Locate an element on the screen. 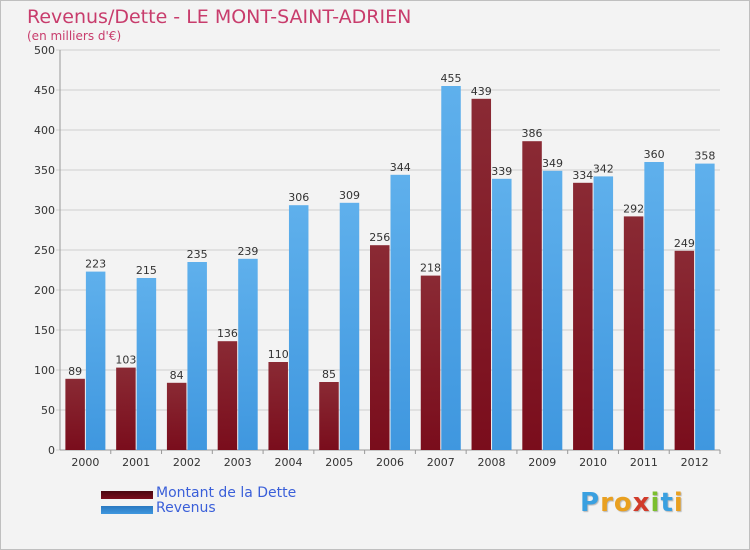 The image size is (750, 550). y-tick-label: 100 is located at coordinates (44, 370).